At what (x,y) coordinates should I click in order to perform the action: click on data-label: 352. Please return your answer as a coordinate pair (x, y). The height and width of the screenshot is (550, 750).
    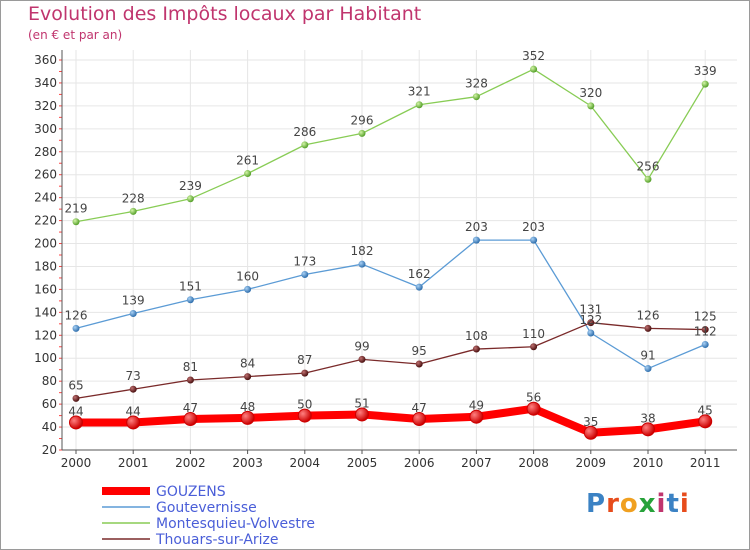
    Looking at the image, I should click on (533, 56).